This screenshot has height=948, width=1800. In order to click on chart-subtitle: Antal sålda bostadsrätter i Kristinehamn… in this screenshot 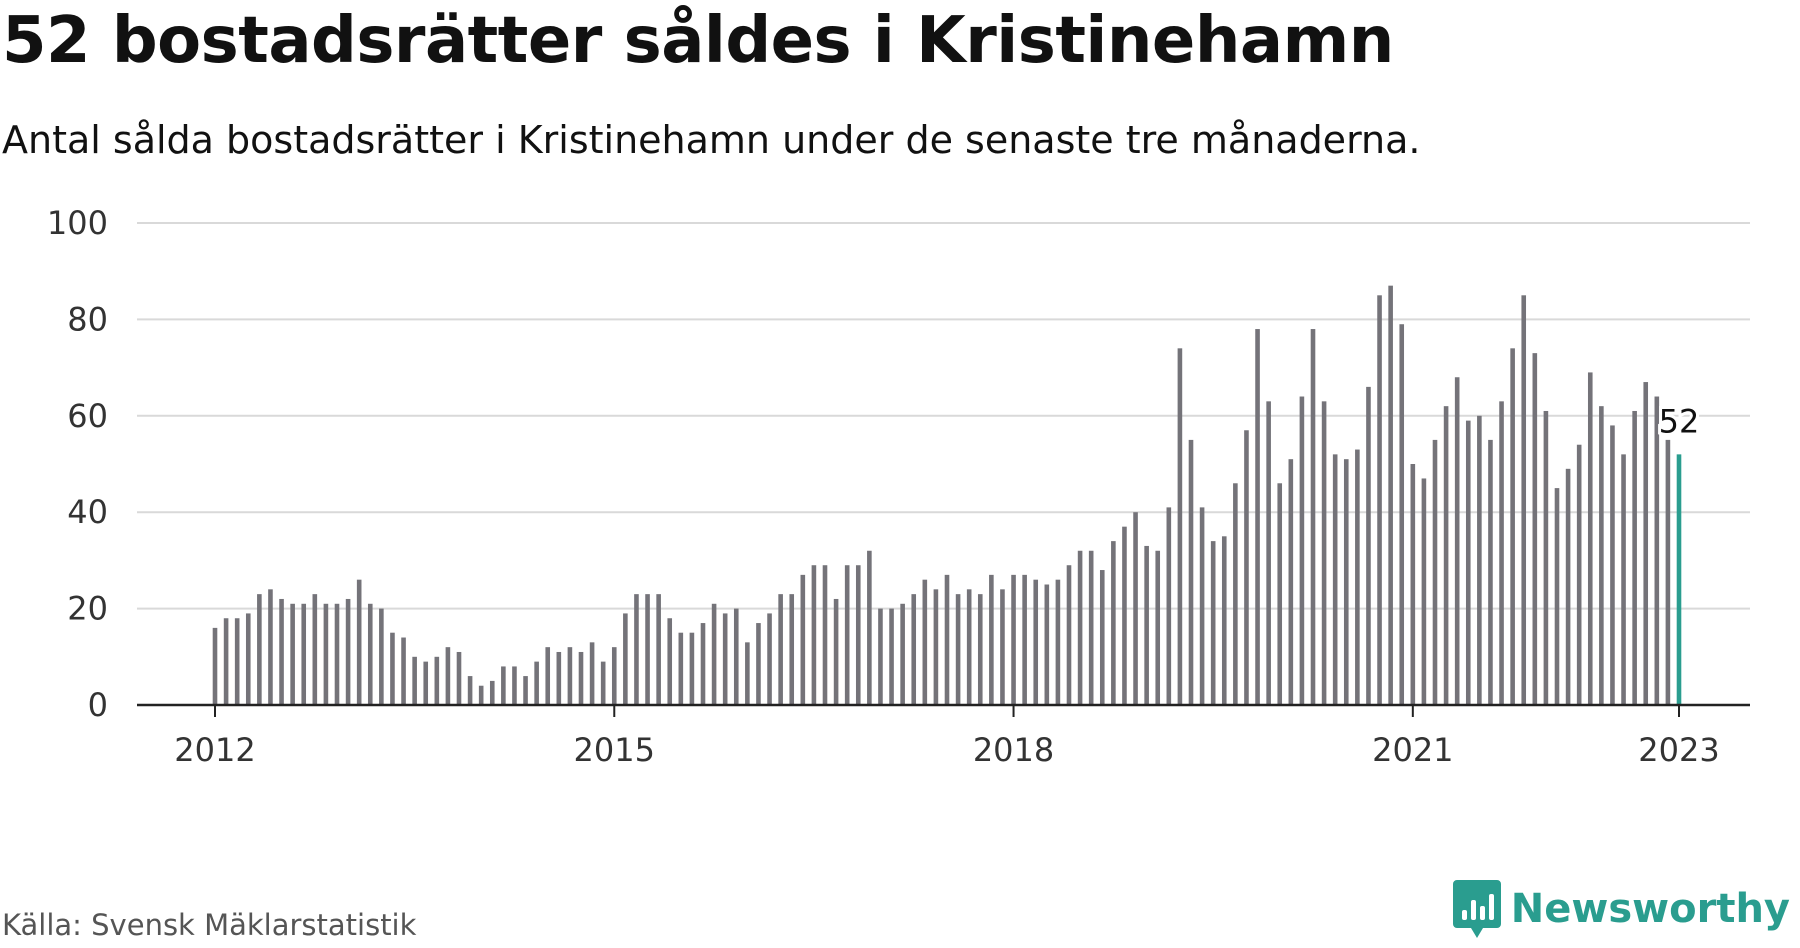, I will do `click(711, 140)`.